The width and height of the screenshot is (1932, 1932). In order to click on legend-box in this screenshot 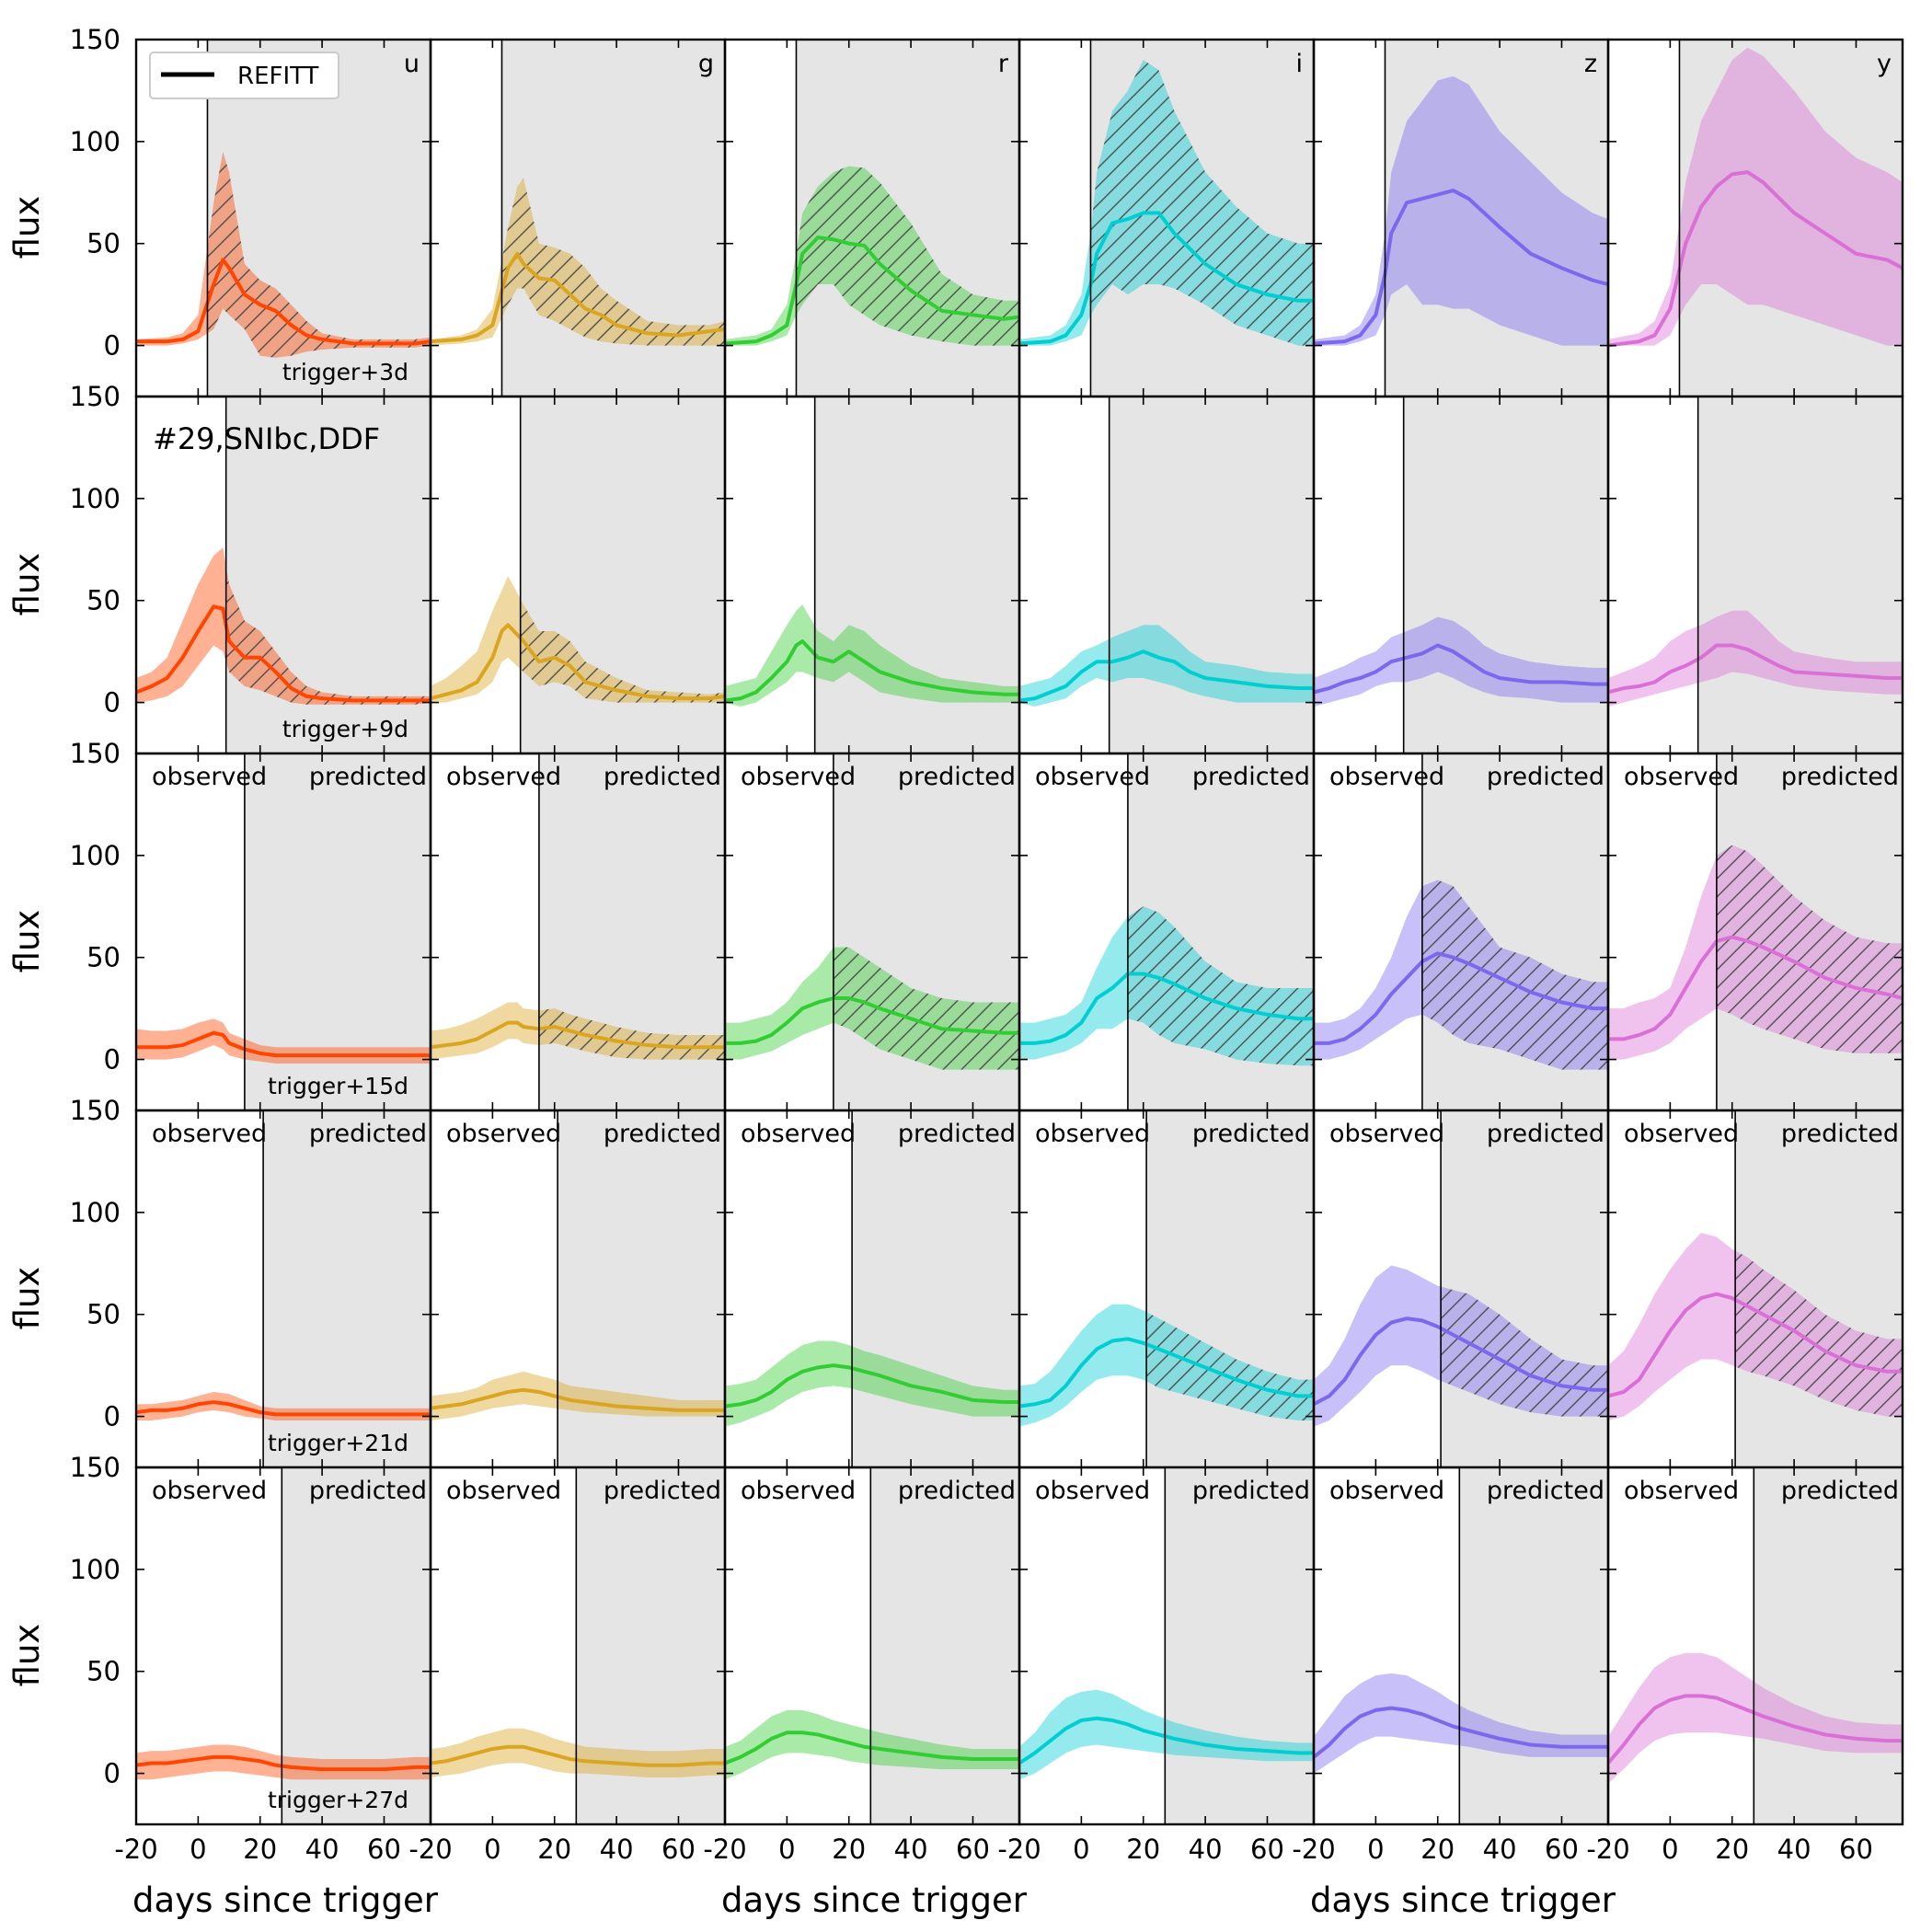, I will do `click(244, 75)`.